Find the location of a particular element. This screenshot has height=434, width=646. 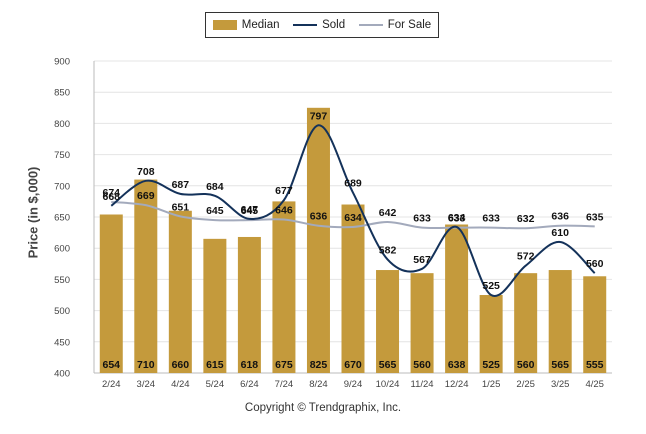

data-label-sold: 572 is located at coordinates (526, 257).